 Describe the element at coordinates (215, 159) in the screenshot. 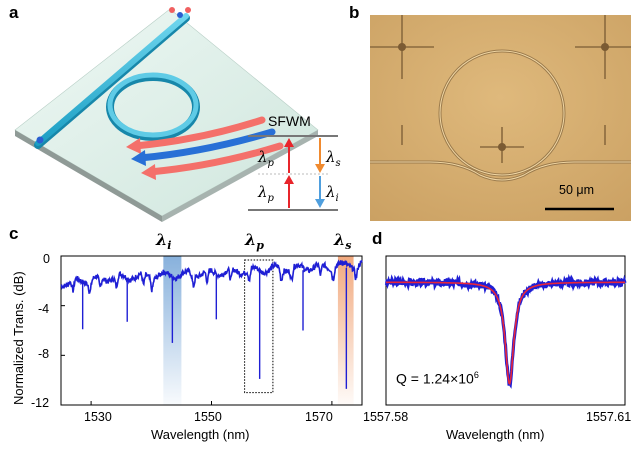

I see `signal-arrow` at that location.